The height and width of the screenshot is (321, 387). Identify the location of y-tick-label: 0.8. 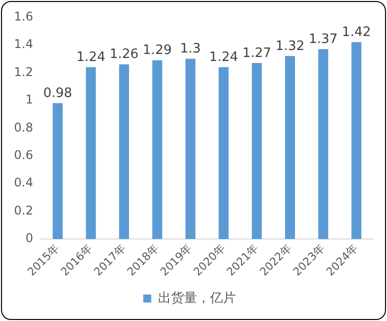
(24, 127).